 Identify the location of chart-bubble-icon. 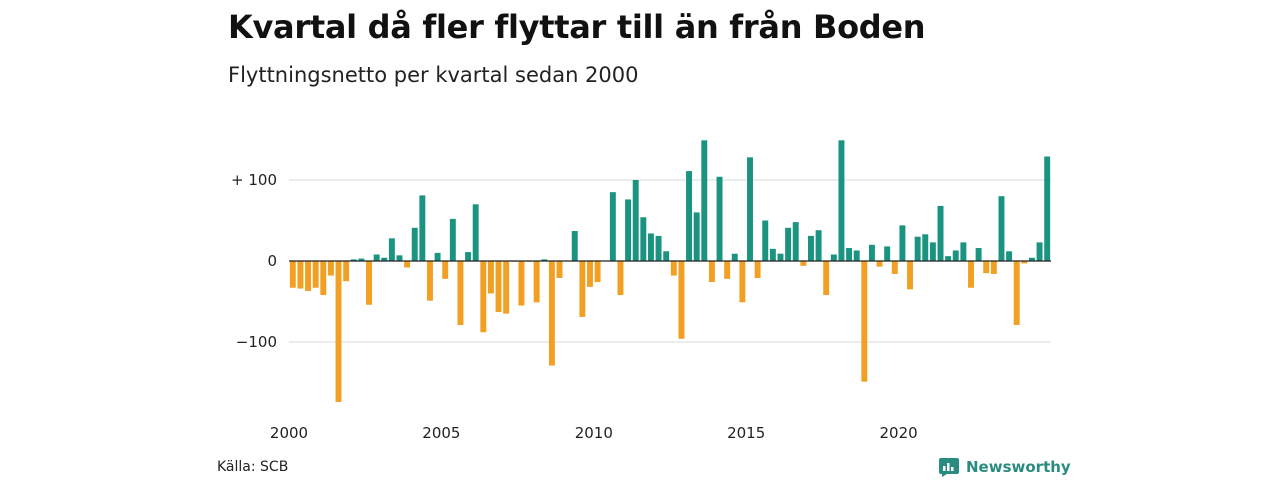
(949, 467).